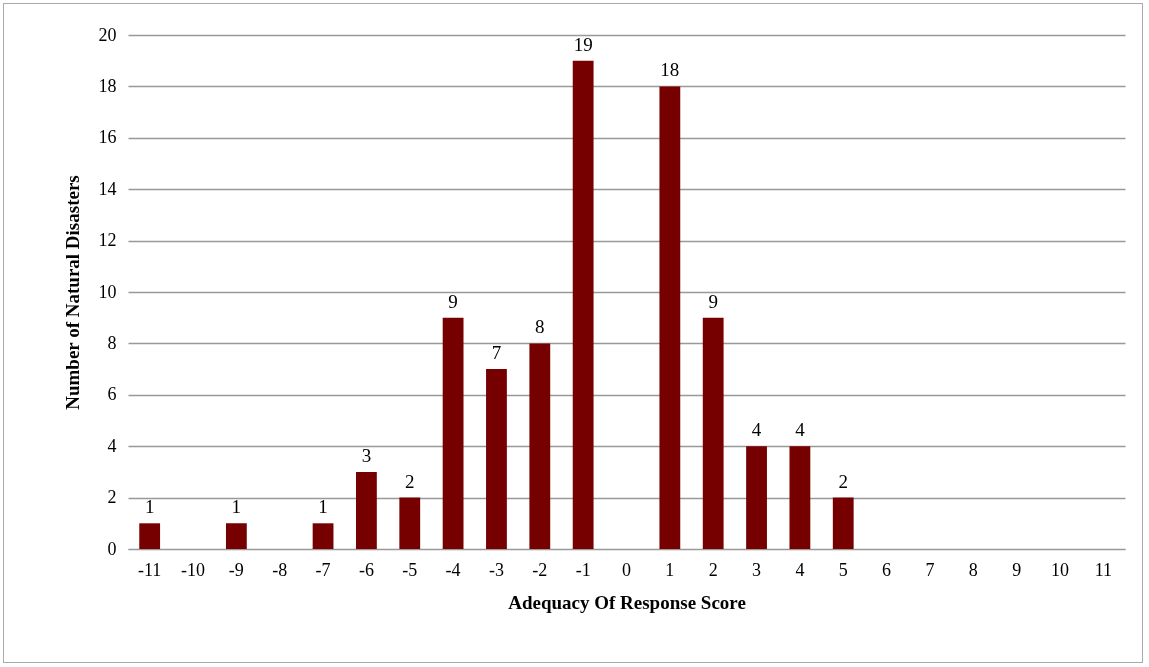 The height and width of the screenshot is (667, 1149). Describe the element at coordinates (323, 569) in the screenshot. I see `x-tick-label: -7` at that location.